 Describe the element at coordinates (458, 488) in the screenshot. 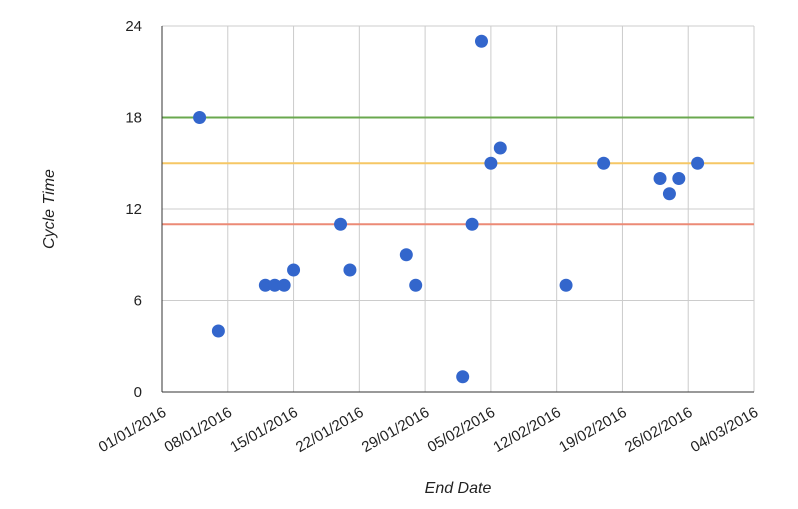

I see `x-axis-title: End Date` at that location.